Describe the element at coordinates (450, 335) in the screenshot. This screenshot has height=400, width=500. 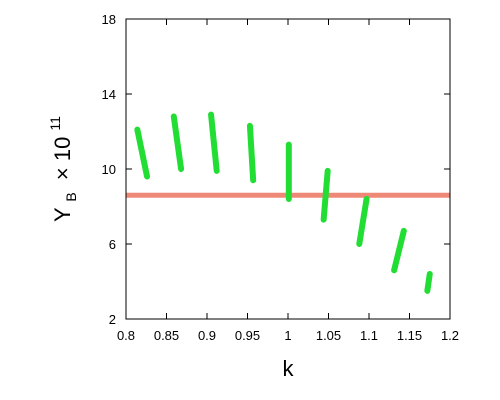
I see `x-tick-label: 1.2` at that location.